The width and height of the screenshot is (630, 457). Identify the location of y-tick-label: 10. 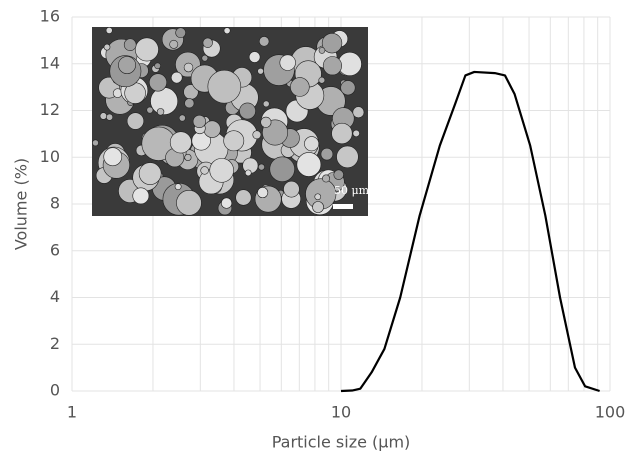
(50, 156).